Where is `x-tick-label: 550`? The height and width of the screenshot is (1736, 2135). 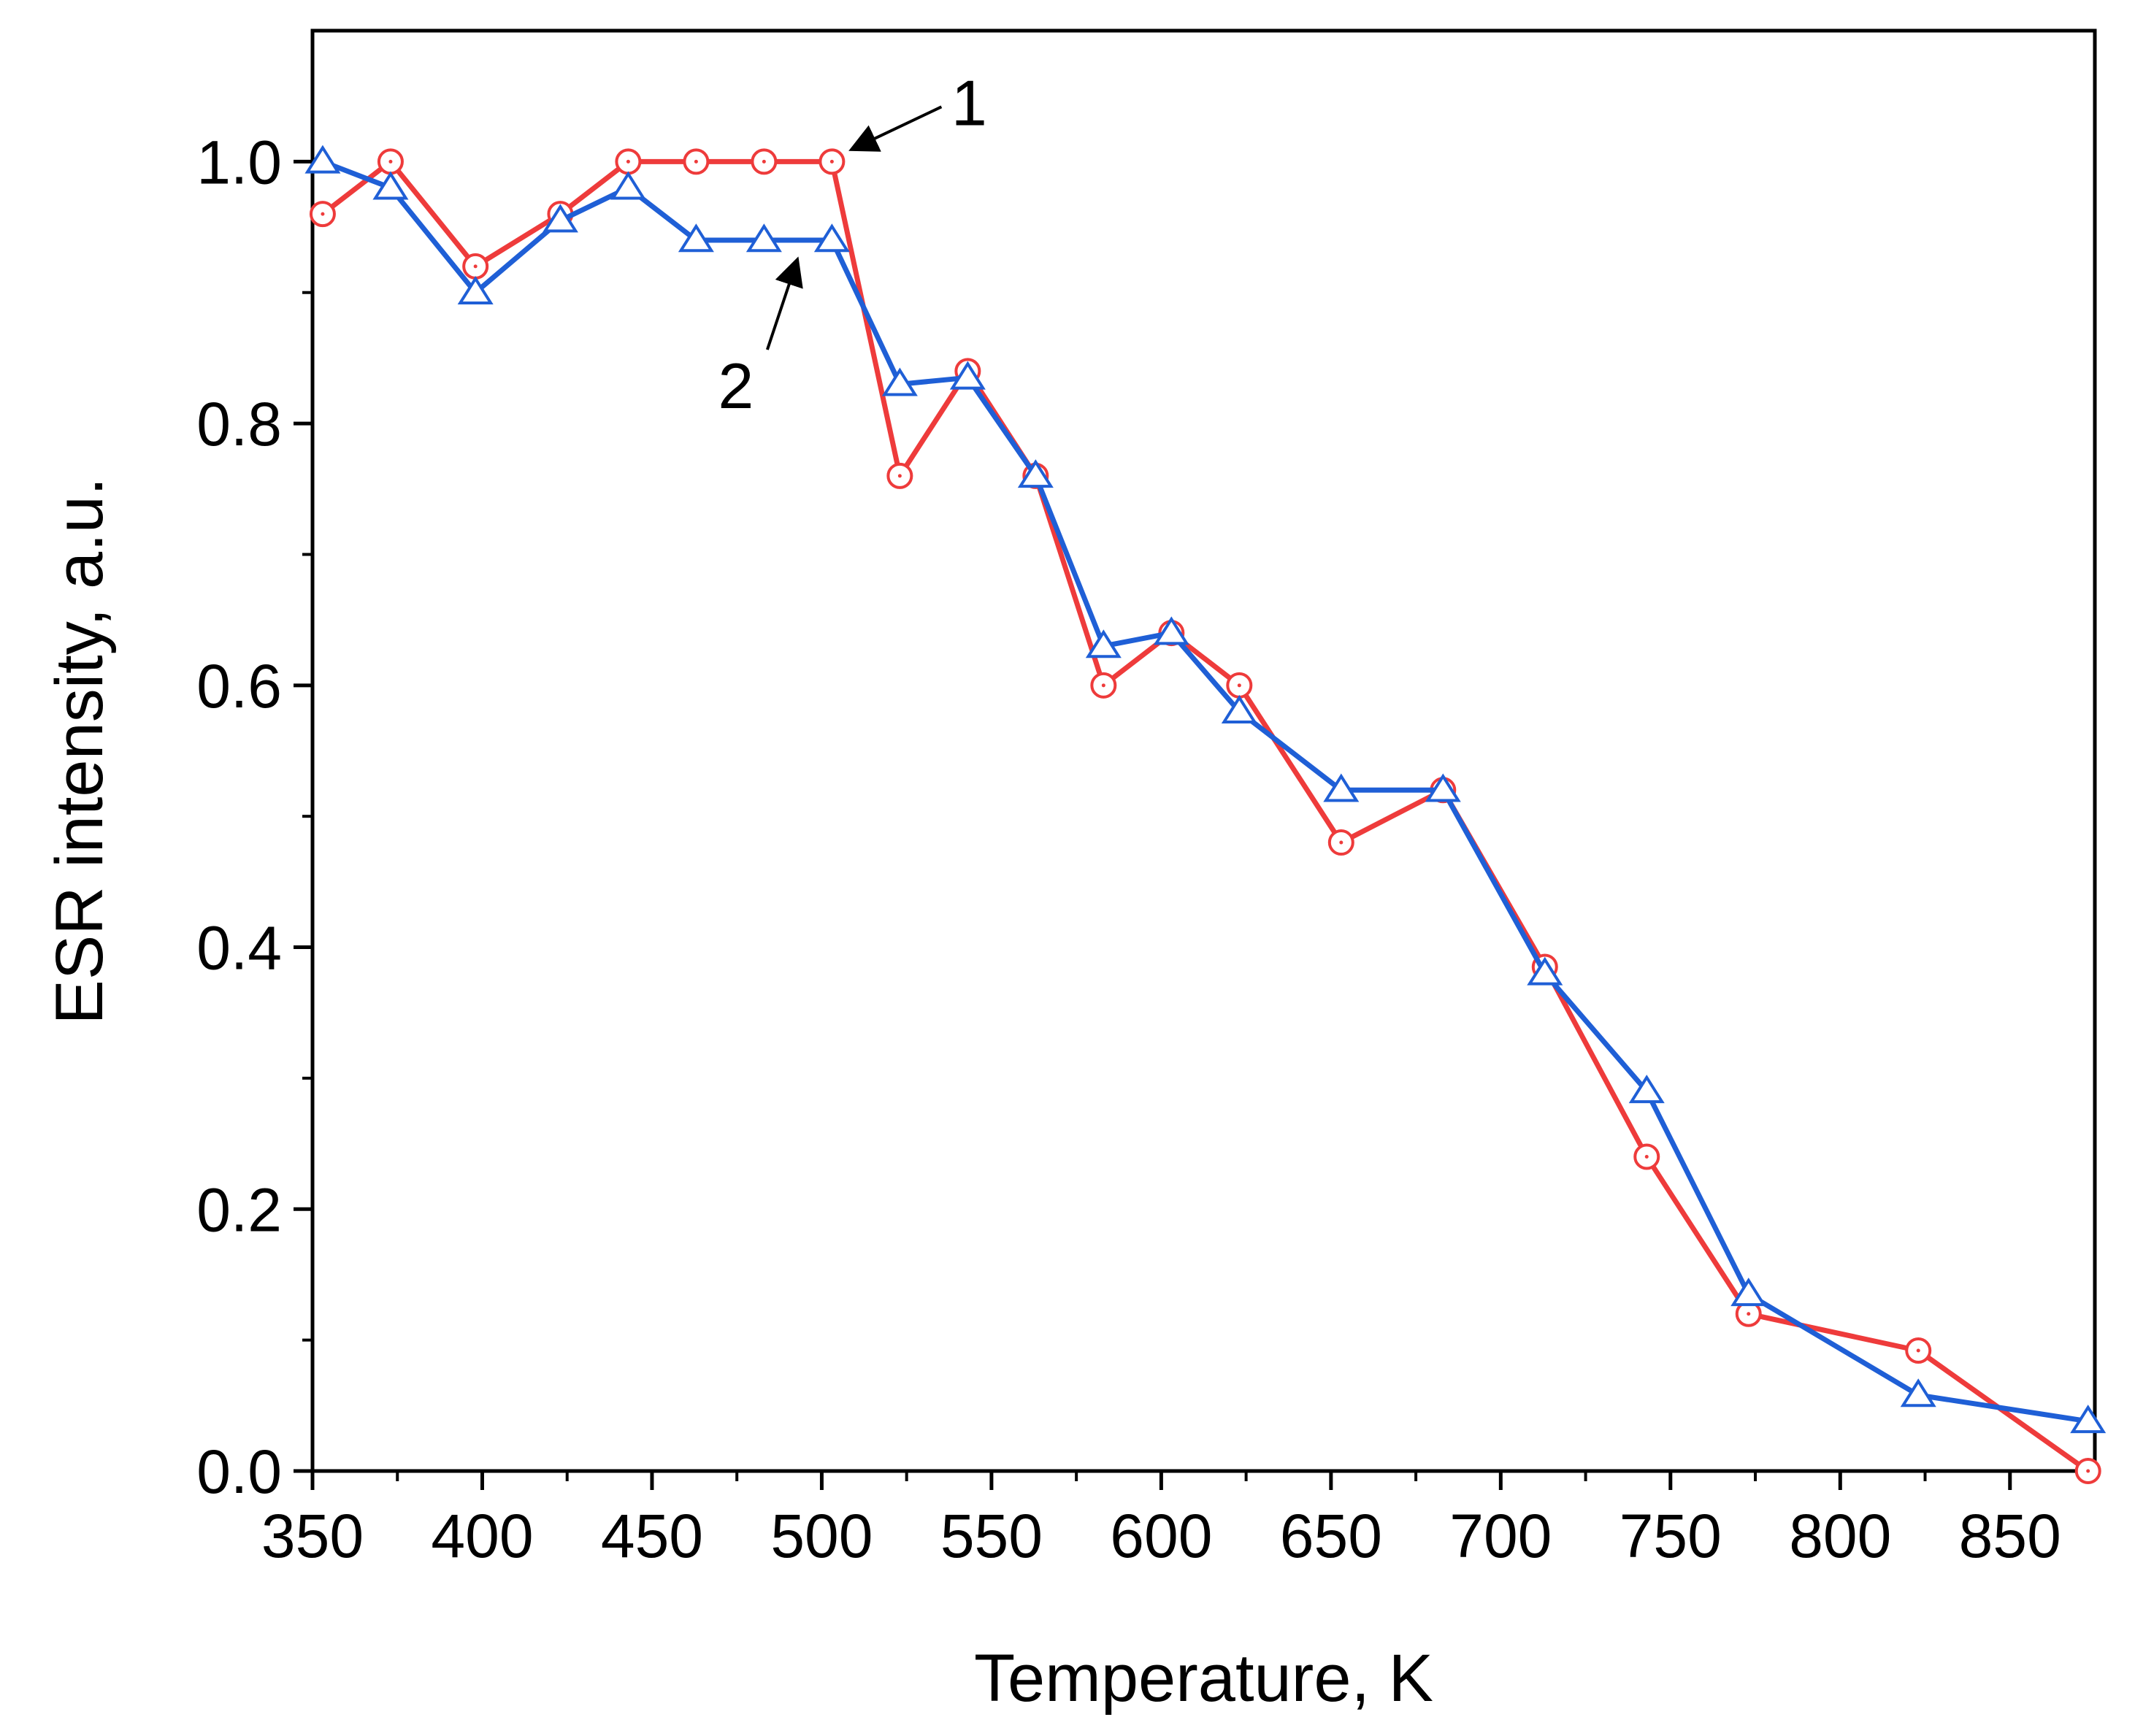
x-tick-label: 550 is located at coordinates (991, 1536).